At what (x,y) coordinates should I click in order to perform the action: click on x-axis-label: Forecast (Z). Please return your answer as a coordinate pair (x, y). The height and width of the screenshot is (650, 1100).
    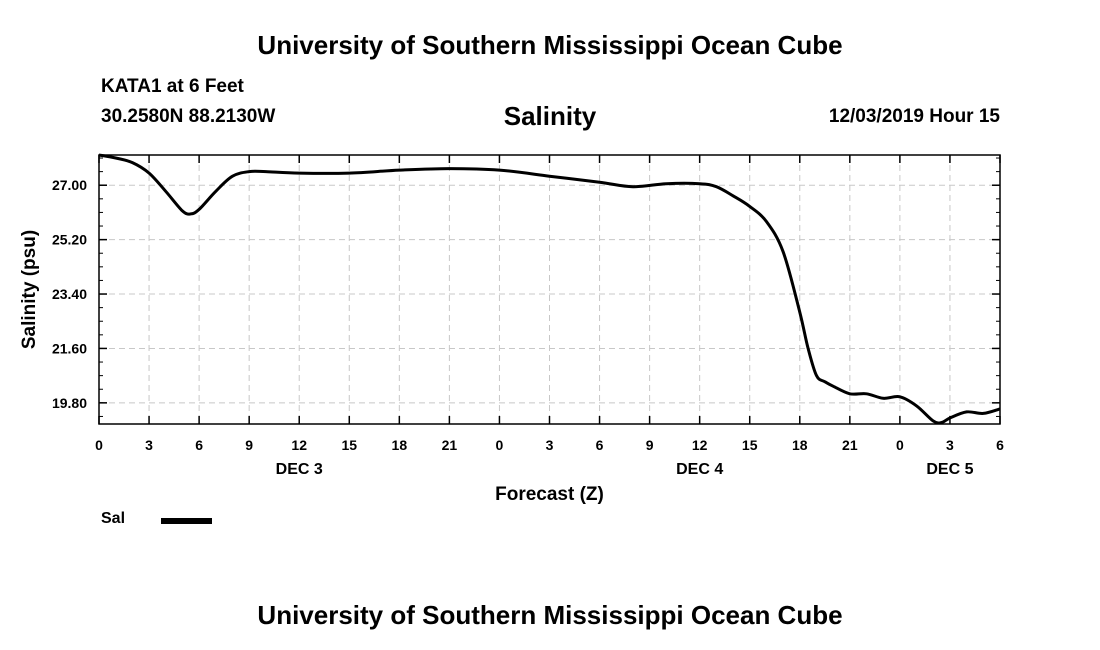
    Looking at the image, I should click on (549, 494).